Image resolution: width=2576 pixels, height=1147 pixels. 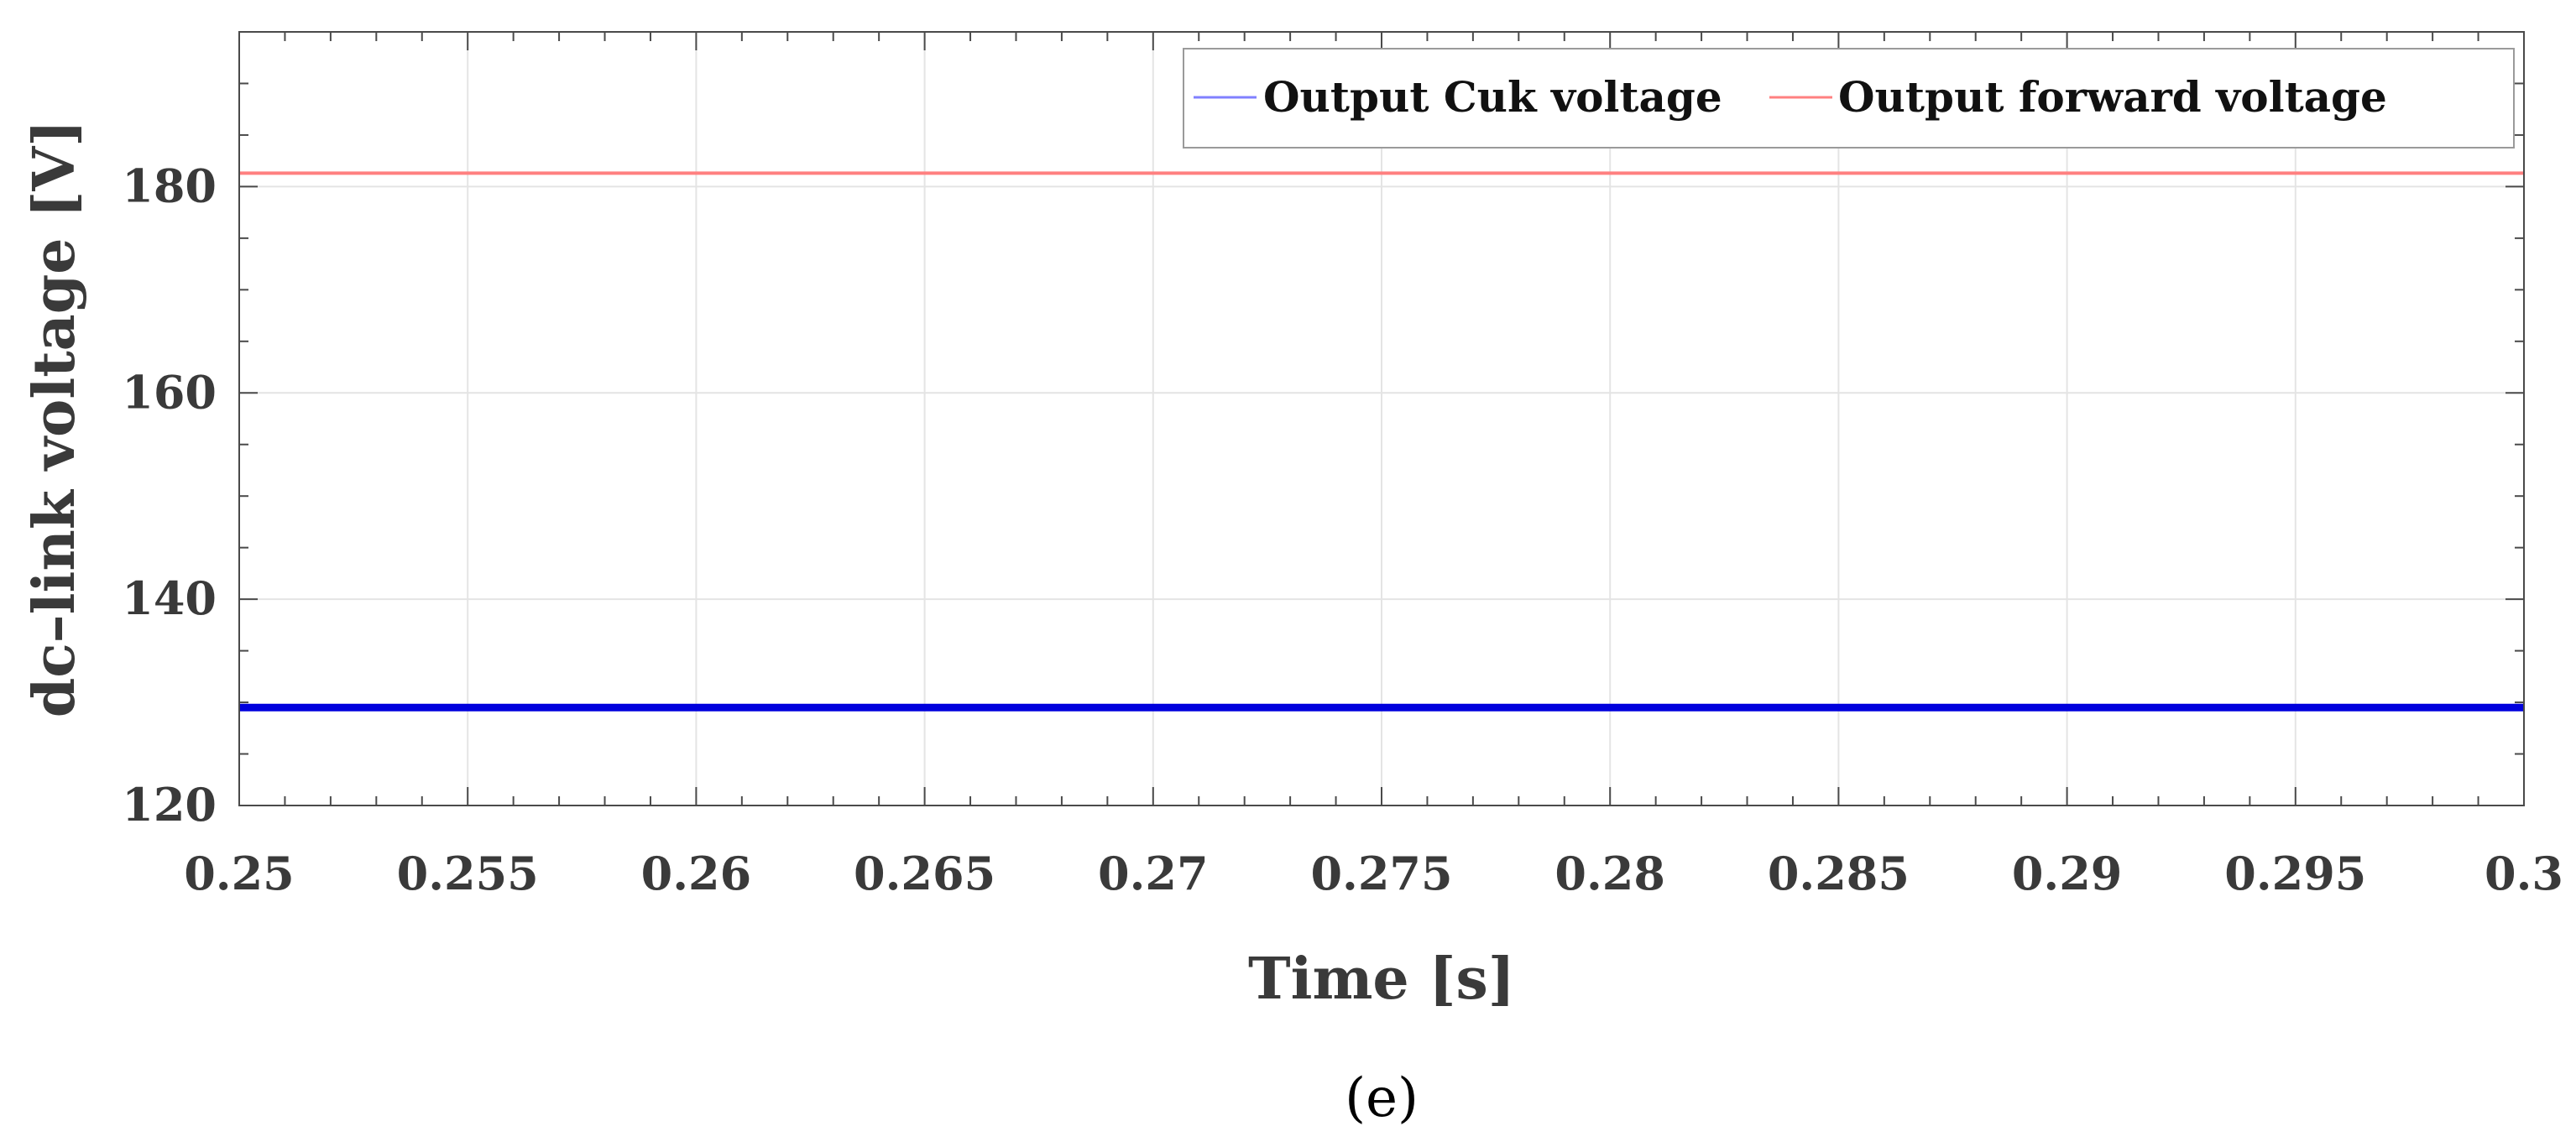 What do you see at coordinates (1839, 873) in the screenshot?
I see `x-tick-label: 0.285` at bounding box center [1839, 873].